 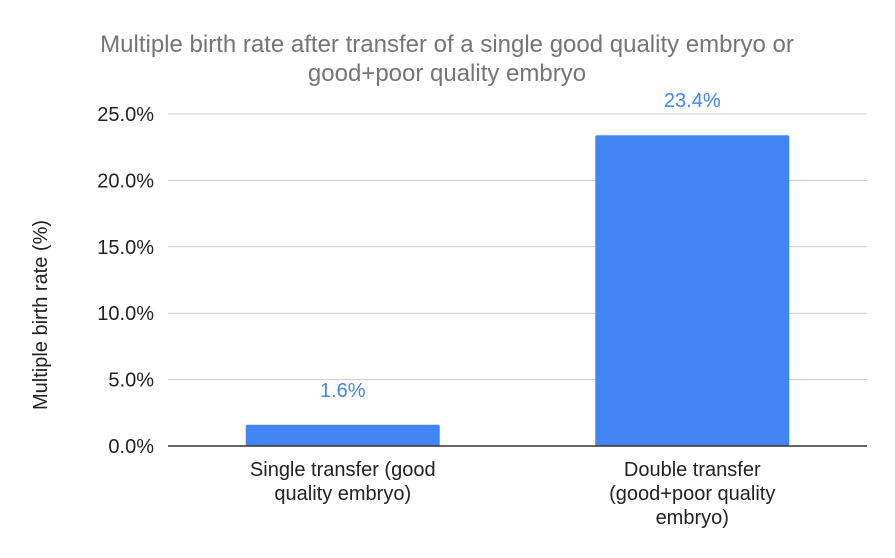 I want to click on x-category-label: (good+poor quality, so click(x=692, y=494).